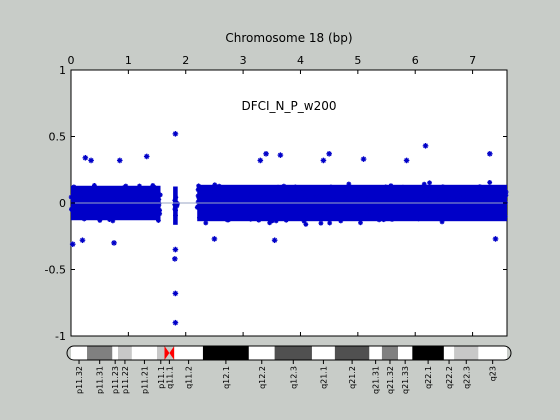  I want to click on band-label: q21.32, so click(390, 380).